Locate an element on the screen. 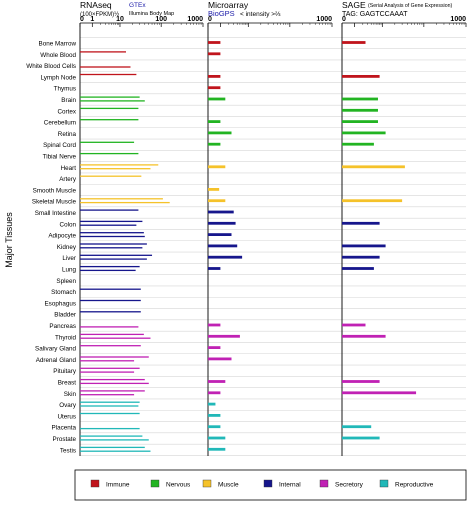 The width and height of the screenshot is (474, 507). tissue-label: Adipocyte is located at coordinates (62, 236).